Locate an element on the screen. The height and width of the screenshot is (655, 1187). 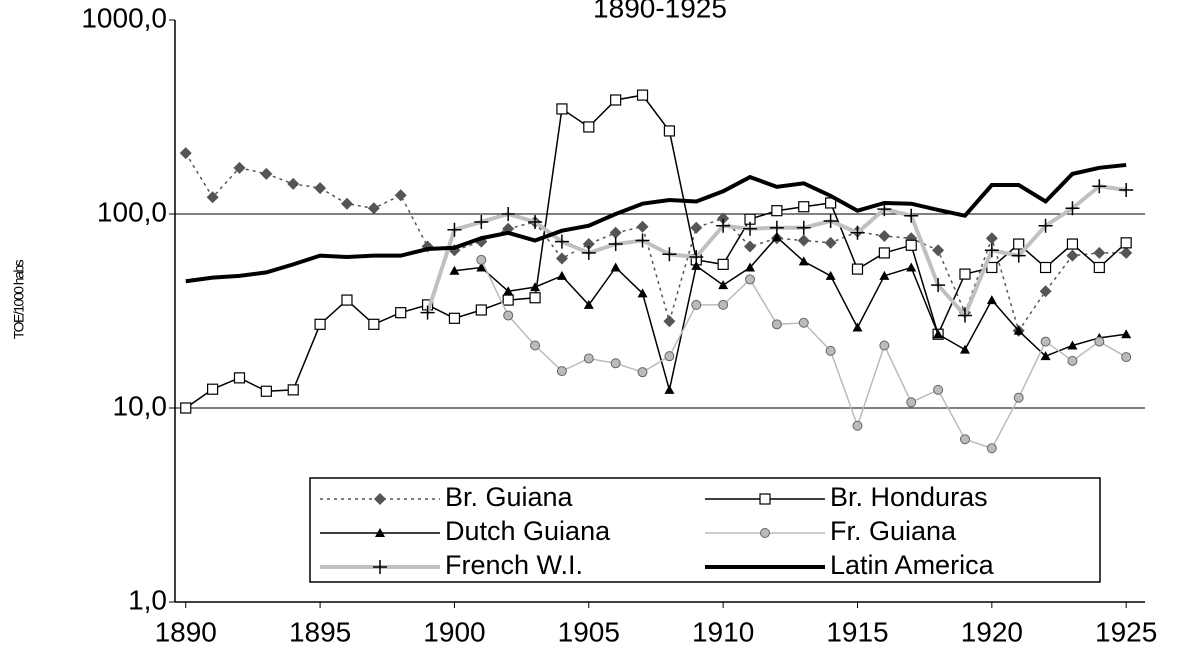
y-tick-label: 100,0 is located at coordinates (132, 211).